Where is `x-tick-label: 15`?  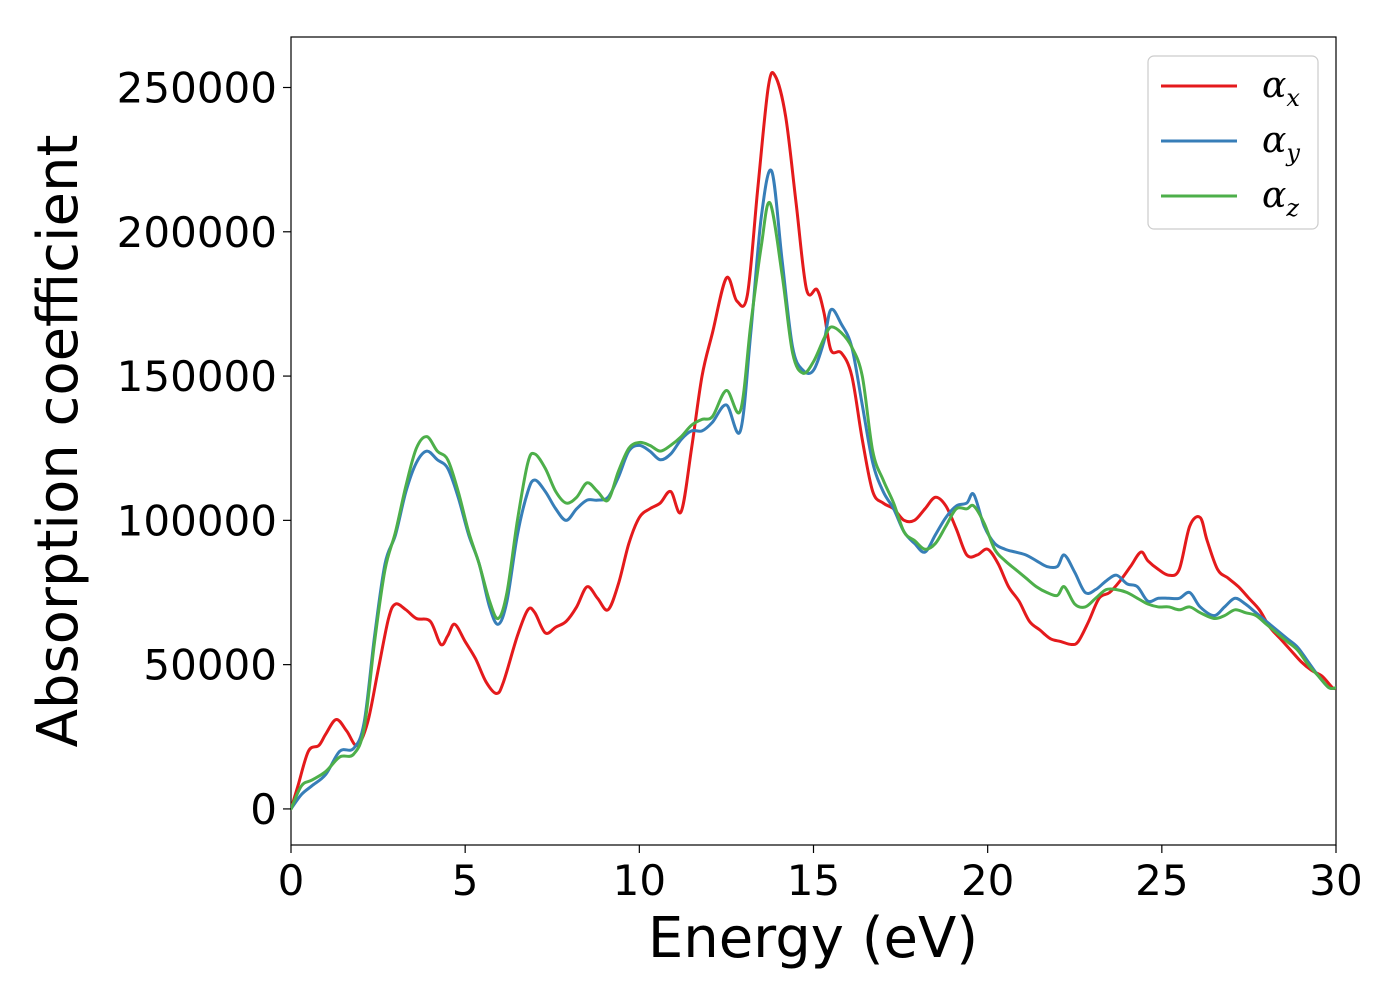 x-tick-label: 15 is located at coordinates (813, 880).